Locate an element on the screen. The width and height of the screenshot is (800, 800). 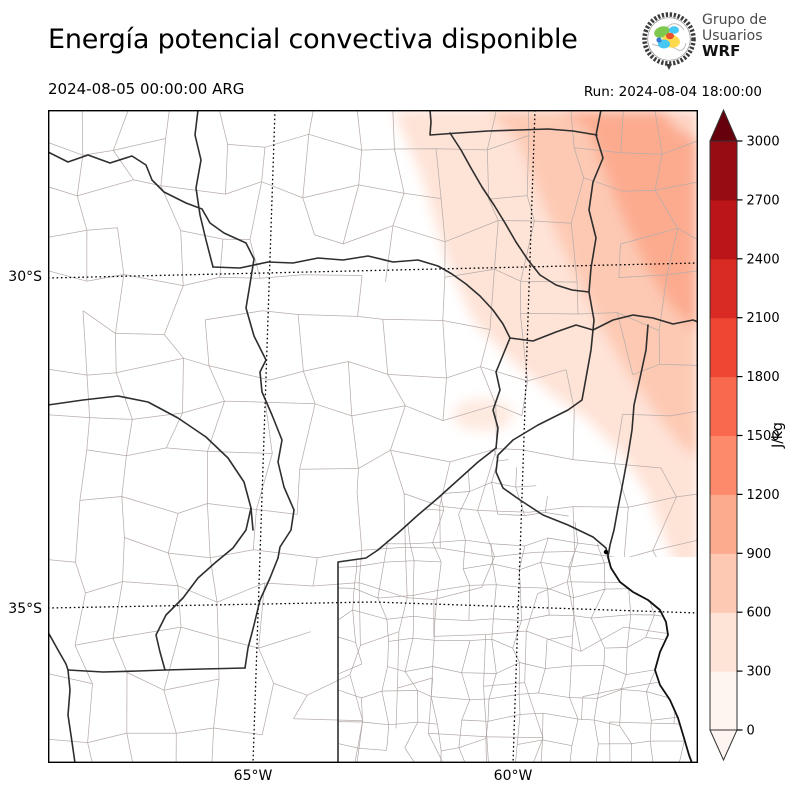
colorbar-tick-label: 3000 is located at coordinates (763, 142).